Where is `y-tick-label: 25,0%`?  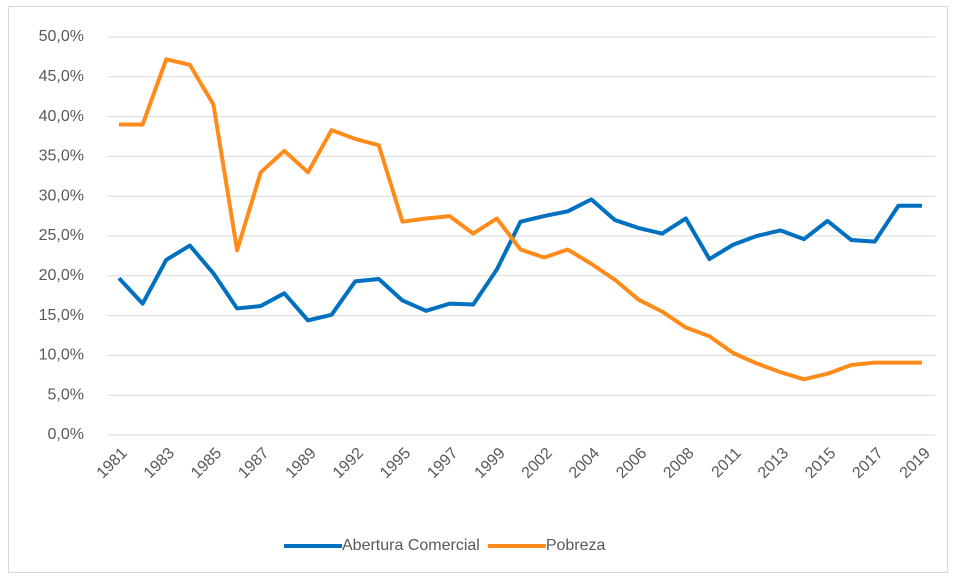
y-tick-label: 25,0% is located at coordinates (61, 235).